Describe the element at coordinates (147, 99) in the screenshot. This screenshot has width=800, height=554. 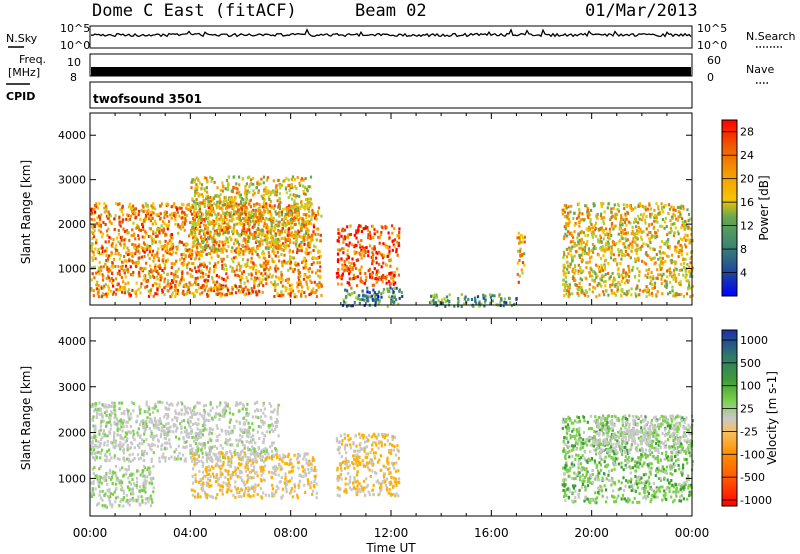
I see `cpid-value: twofsound 3501` at that location.